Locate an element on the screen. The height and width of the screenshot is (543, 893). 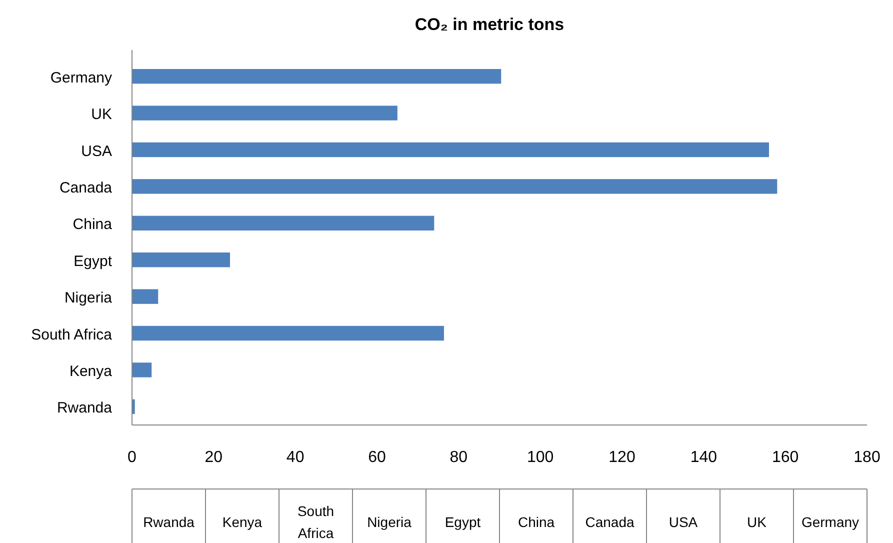
y-tick-label: USA is located at coordinates (96, 151).